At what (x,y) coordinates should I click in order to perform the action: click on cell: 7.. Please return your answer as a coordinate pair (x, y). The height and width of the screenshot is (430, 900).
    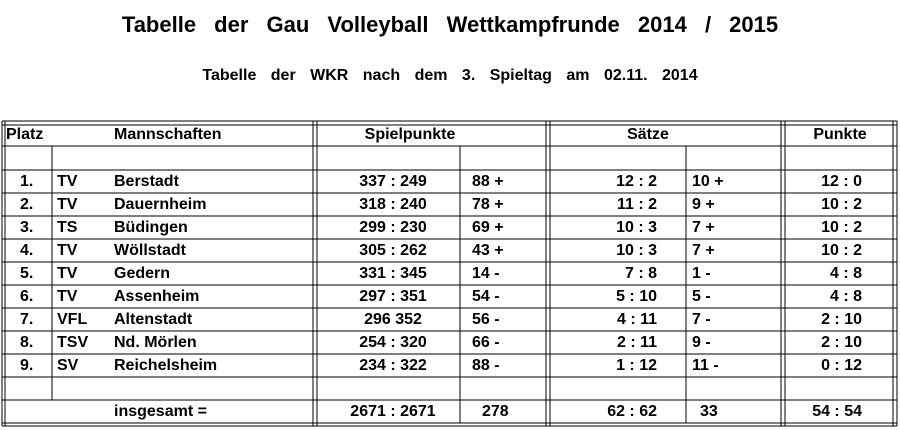
    Looking at the image, I should click on (26, 319).